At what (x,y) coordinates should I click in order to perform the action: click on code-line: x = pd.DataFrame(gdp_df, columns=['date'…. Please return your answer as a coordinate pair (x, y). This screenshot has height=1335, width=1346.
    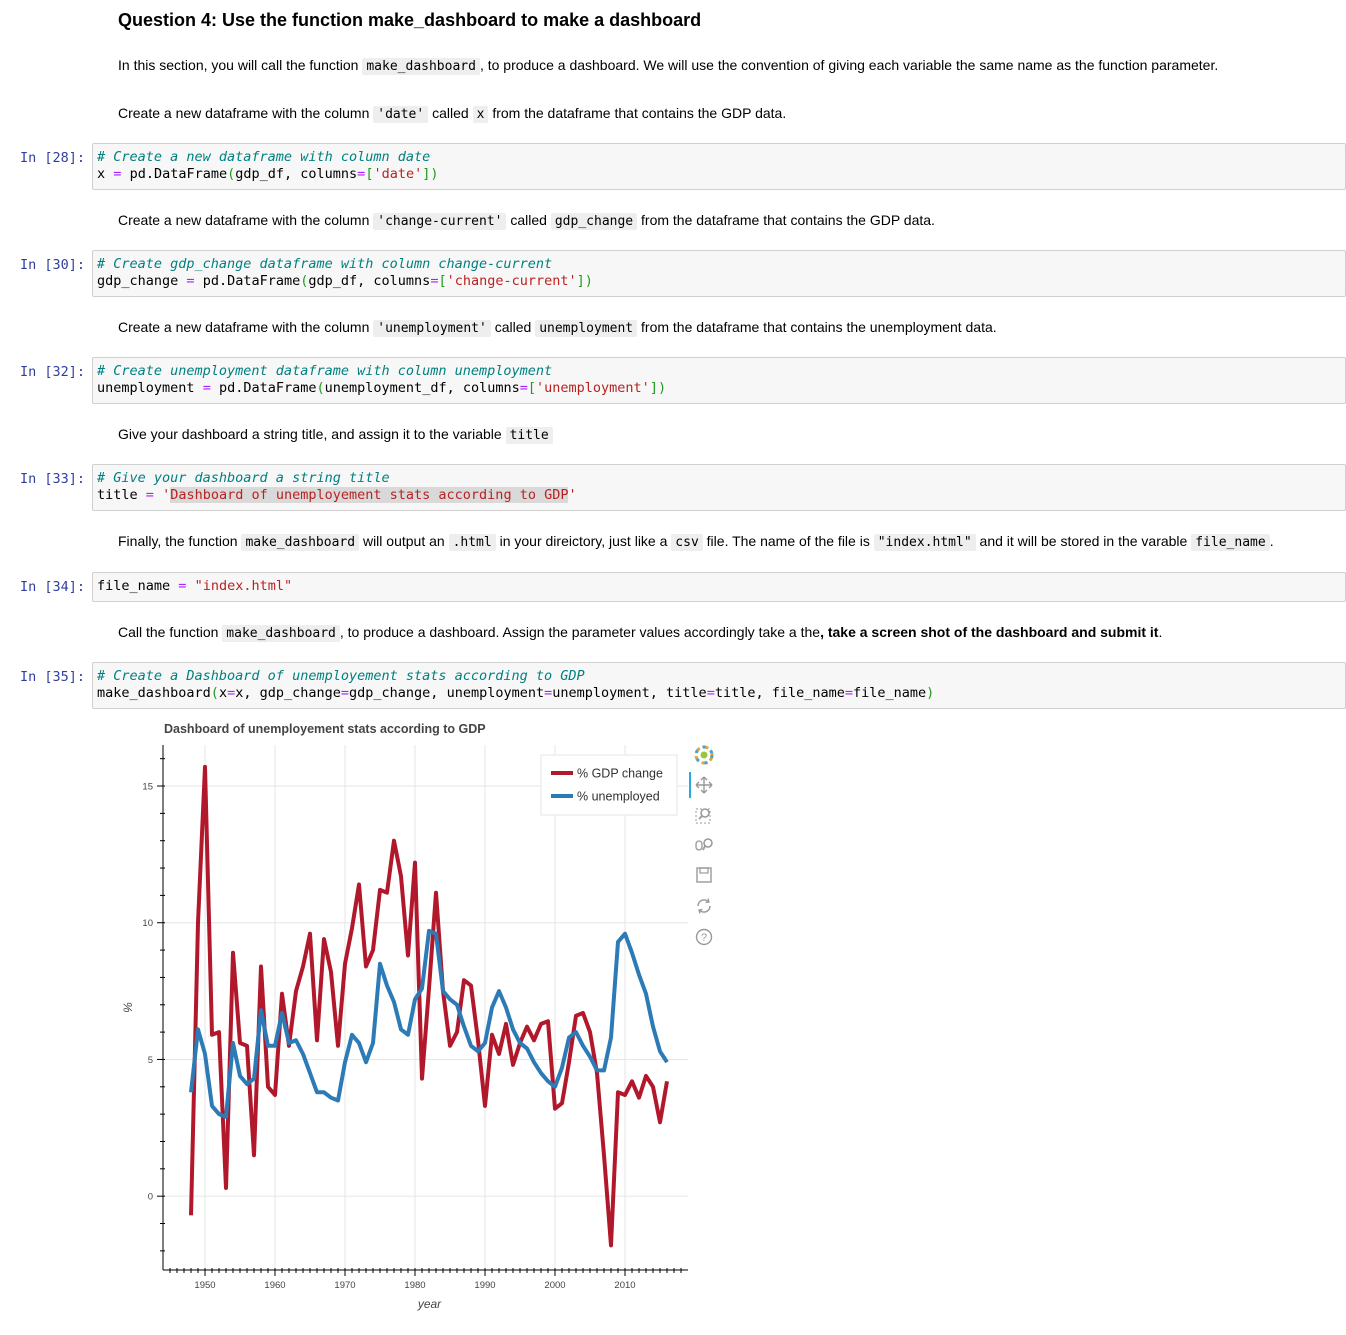
    Looking at the image, I should click on (268, 174).